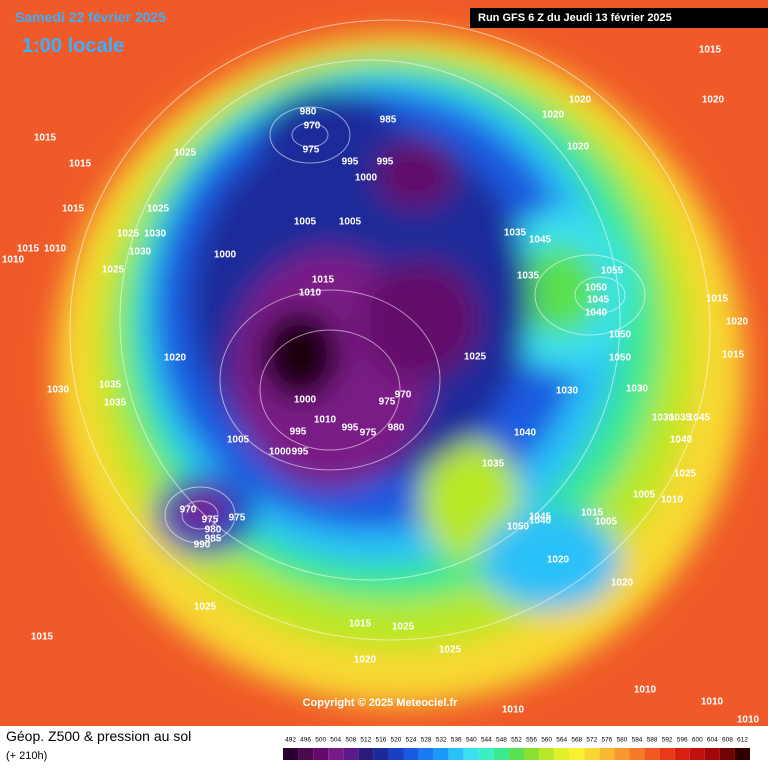 The width and height of the screenshot is (768, 768). Describe the element at coordinates (384, 747) in the screenshot. I see `footer` at that location.